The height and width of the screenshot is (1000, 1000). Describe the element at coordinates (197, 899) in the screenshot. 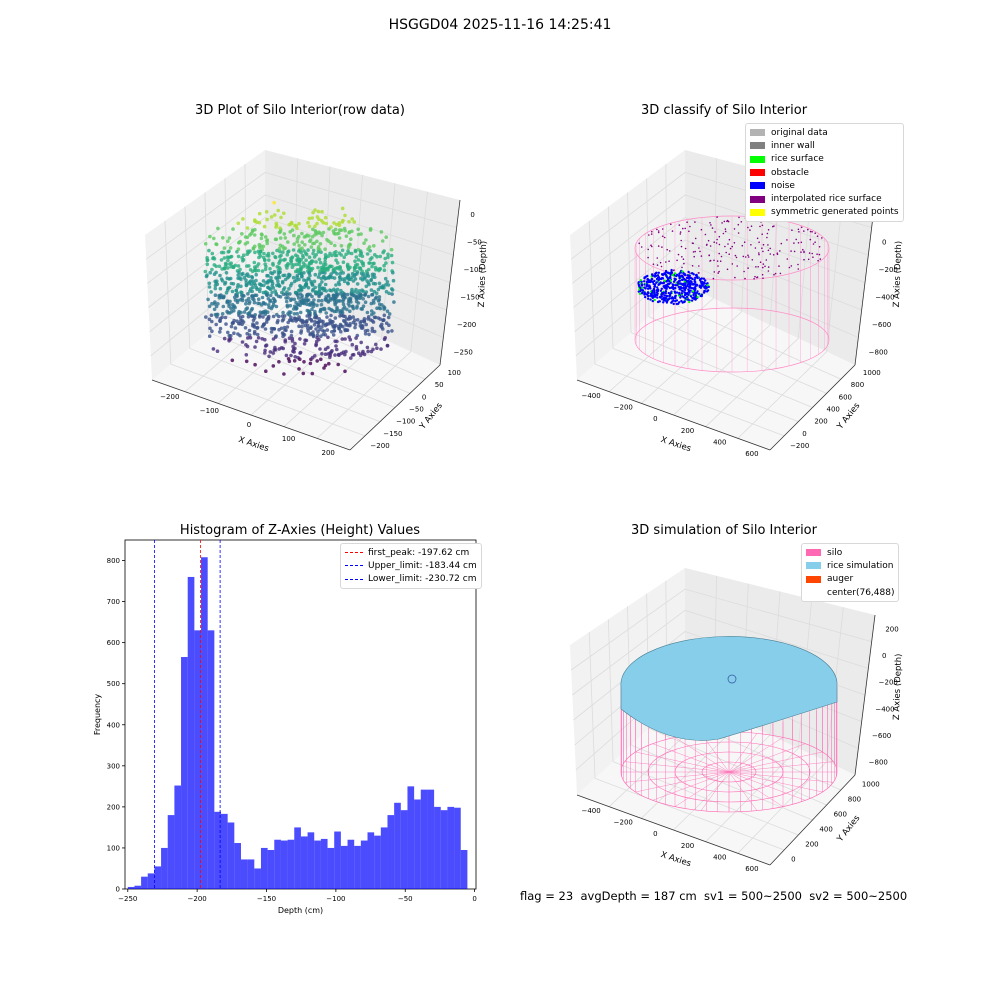

I see `x-tick-label: −200` at that location.